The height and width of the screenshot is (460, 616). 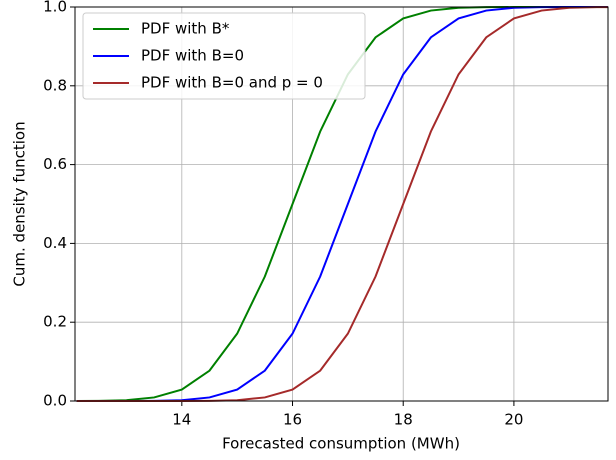 I want to click on y-tick-label: 0.2, so click(x=55, y=322).